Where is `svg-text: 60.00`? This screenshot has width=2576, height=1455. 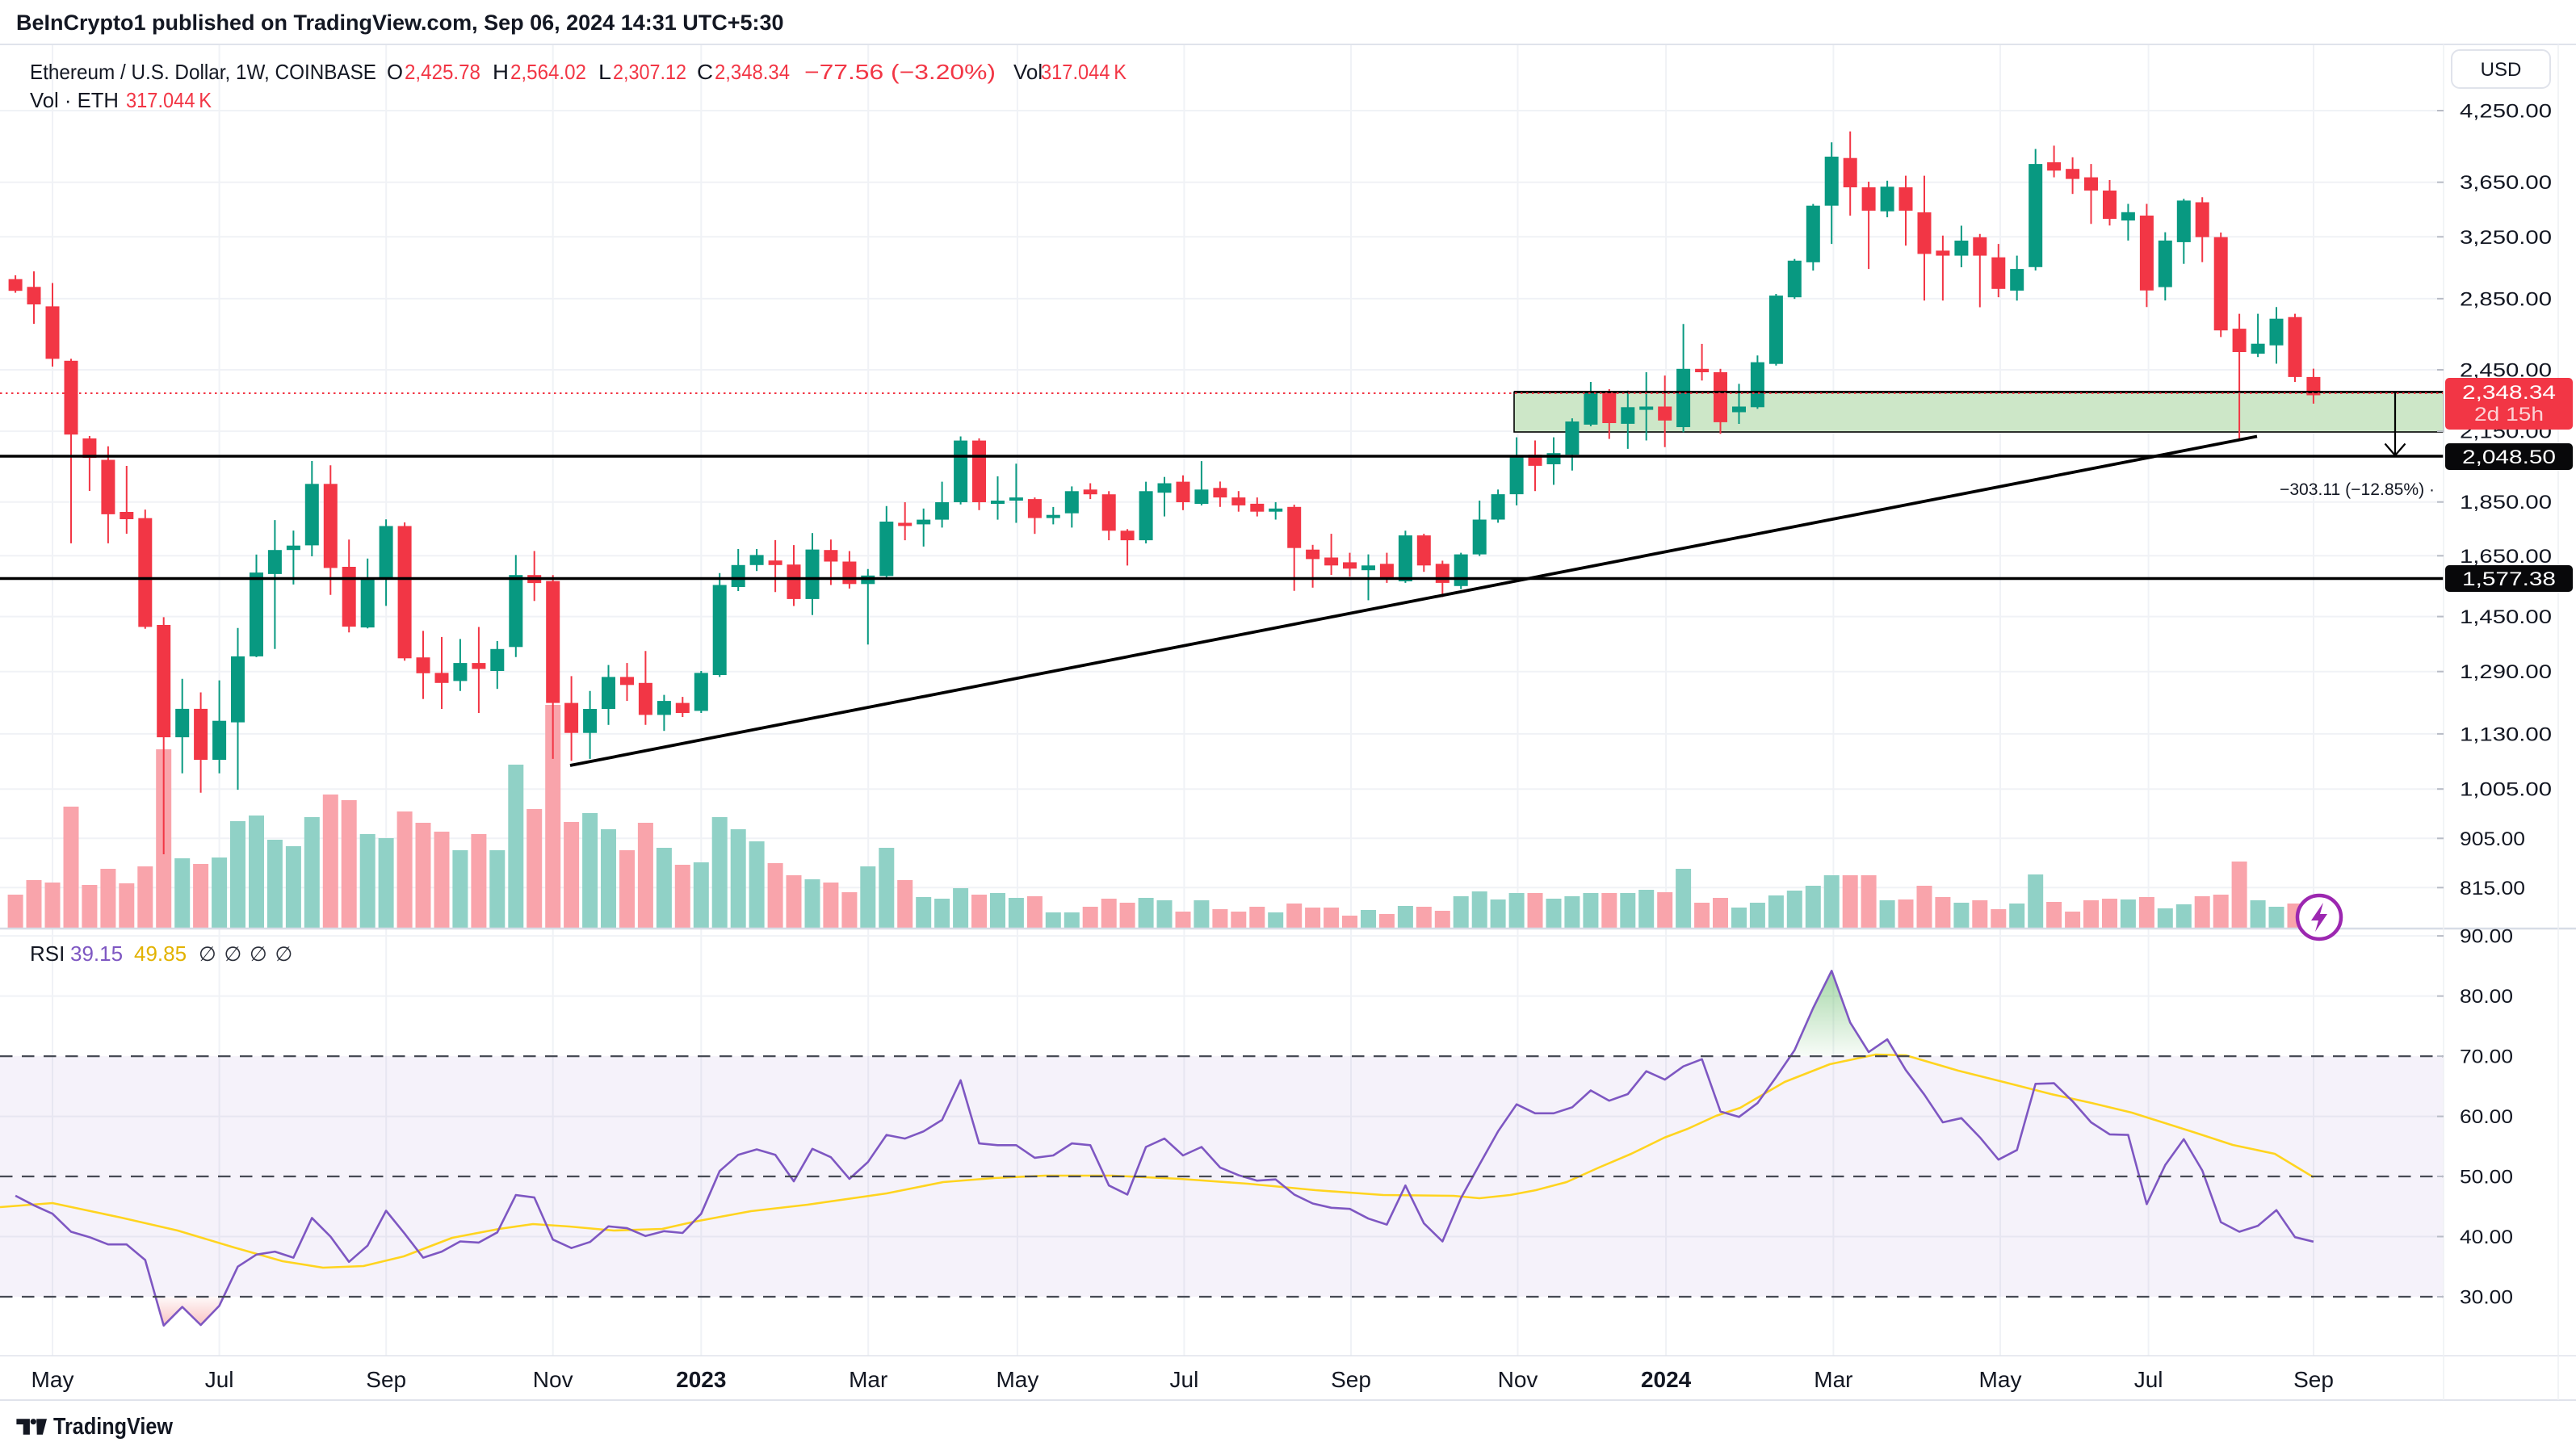 svg-text: 60.00 is located at coordinates (2486, 1117).